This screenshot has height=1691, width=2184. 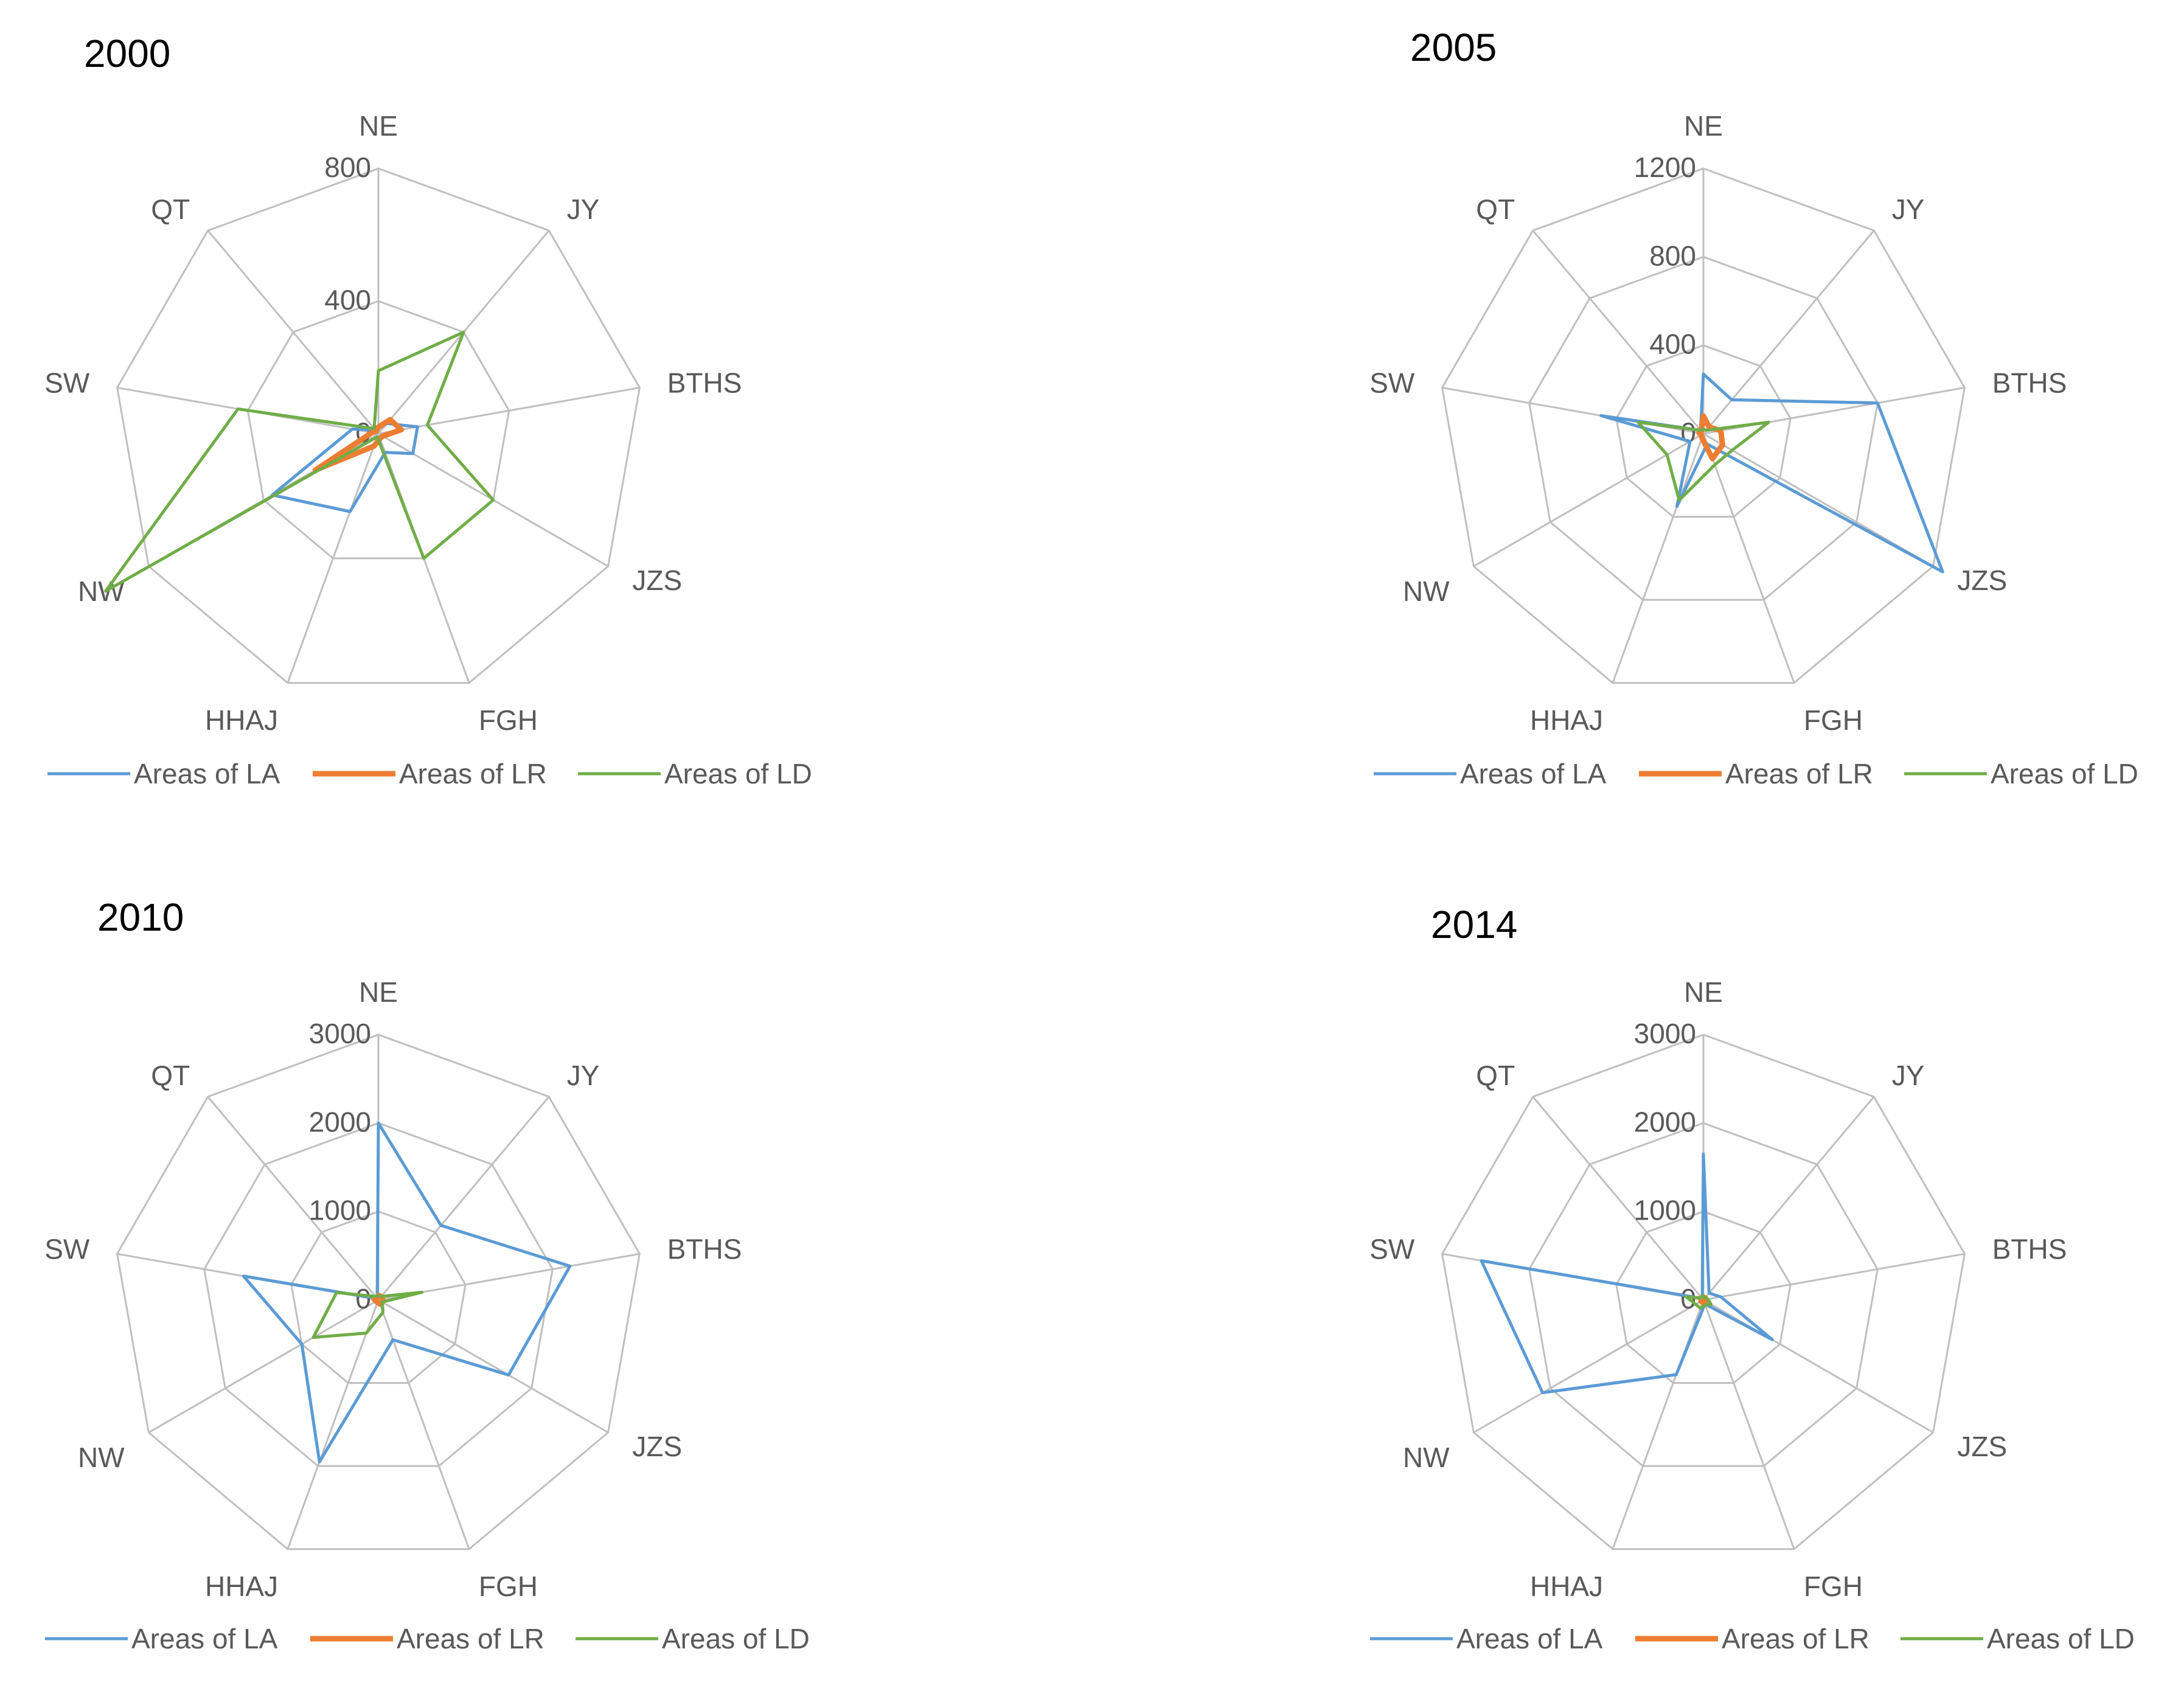 What do you see at coordinates (358, 445) in the screenshot?
I see `series-line-areas-of-lr` at bounding box center [358, 445].